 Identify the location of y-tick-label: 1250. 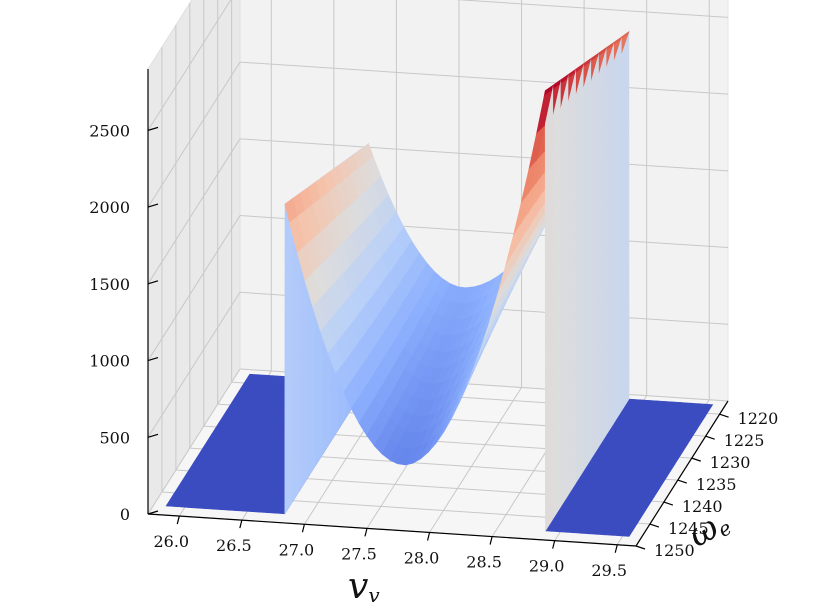
(674, 550).